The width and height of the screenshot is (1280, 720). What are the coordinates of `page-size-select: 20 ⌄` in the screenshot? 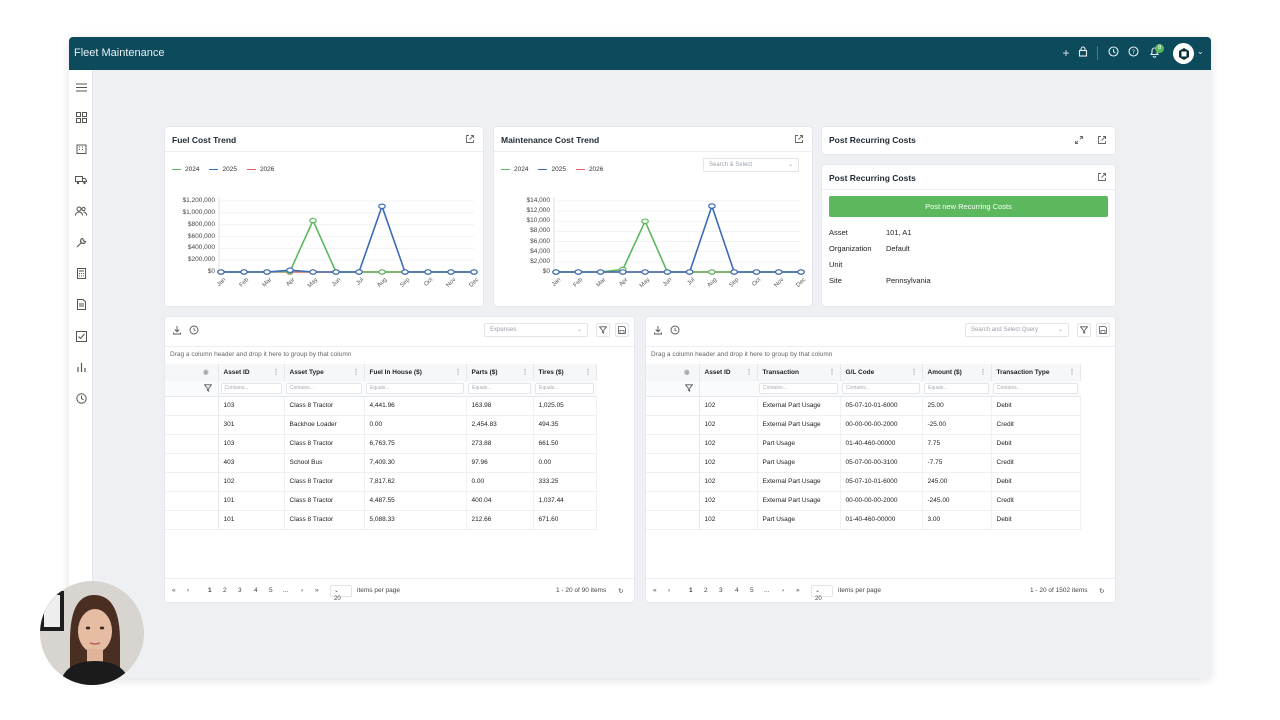 It's located at (822, 593).